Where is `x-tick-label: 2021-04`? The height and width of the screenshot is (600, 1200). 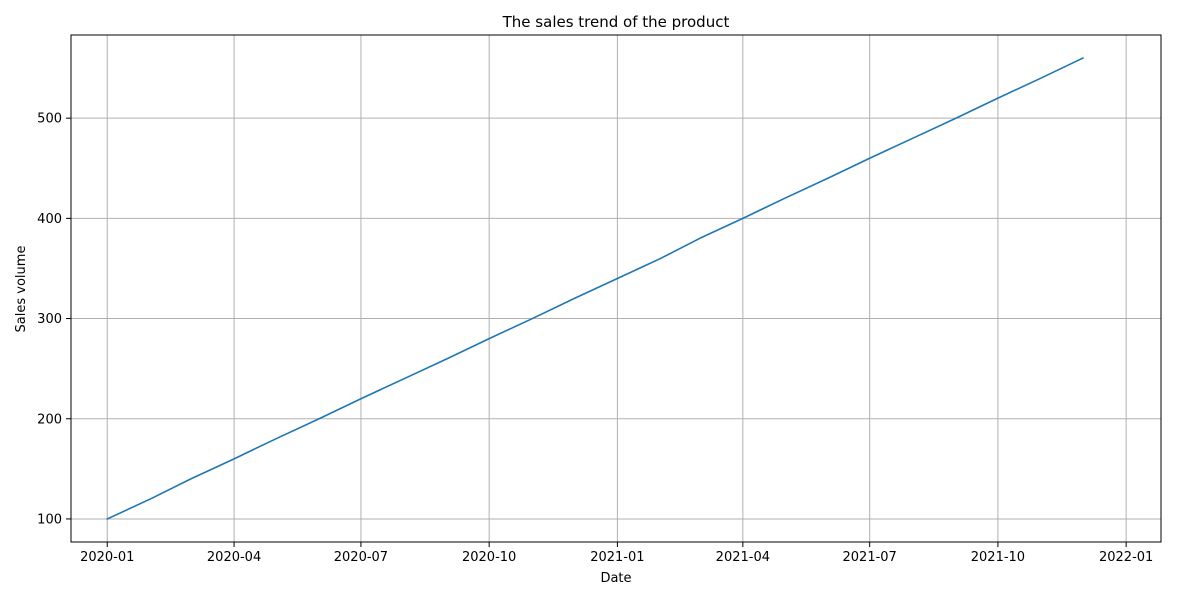
x-tick-label: 2021-04 is located at coordinates (743, 557).